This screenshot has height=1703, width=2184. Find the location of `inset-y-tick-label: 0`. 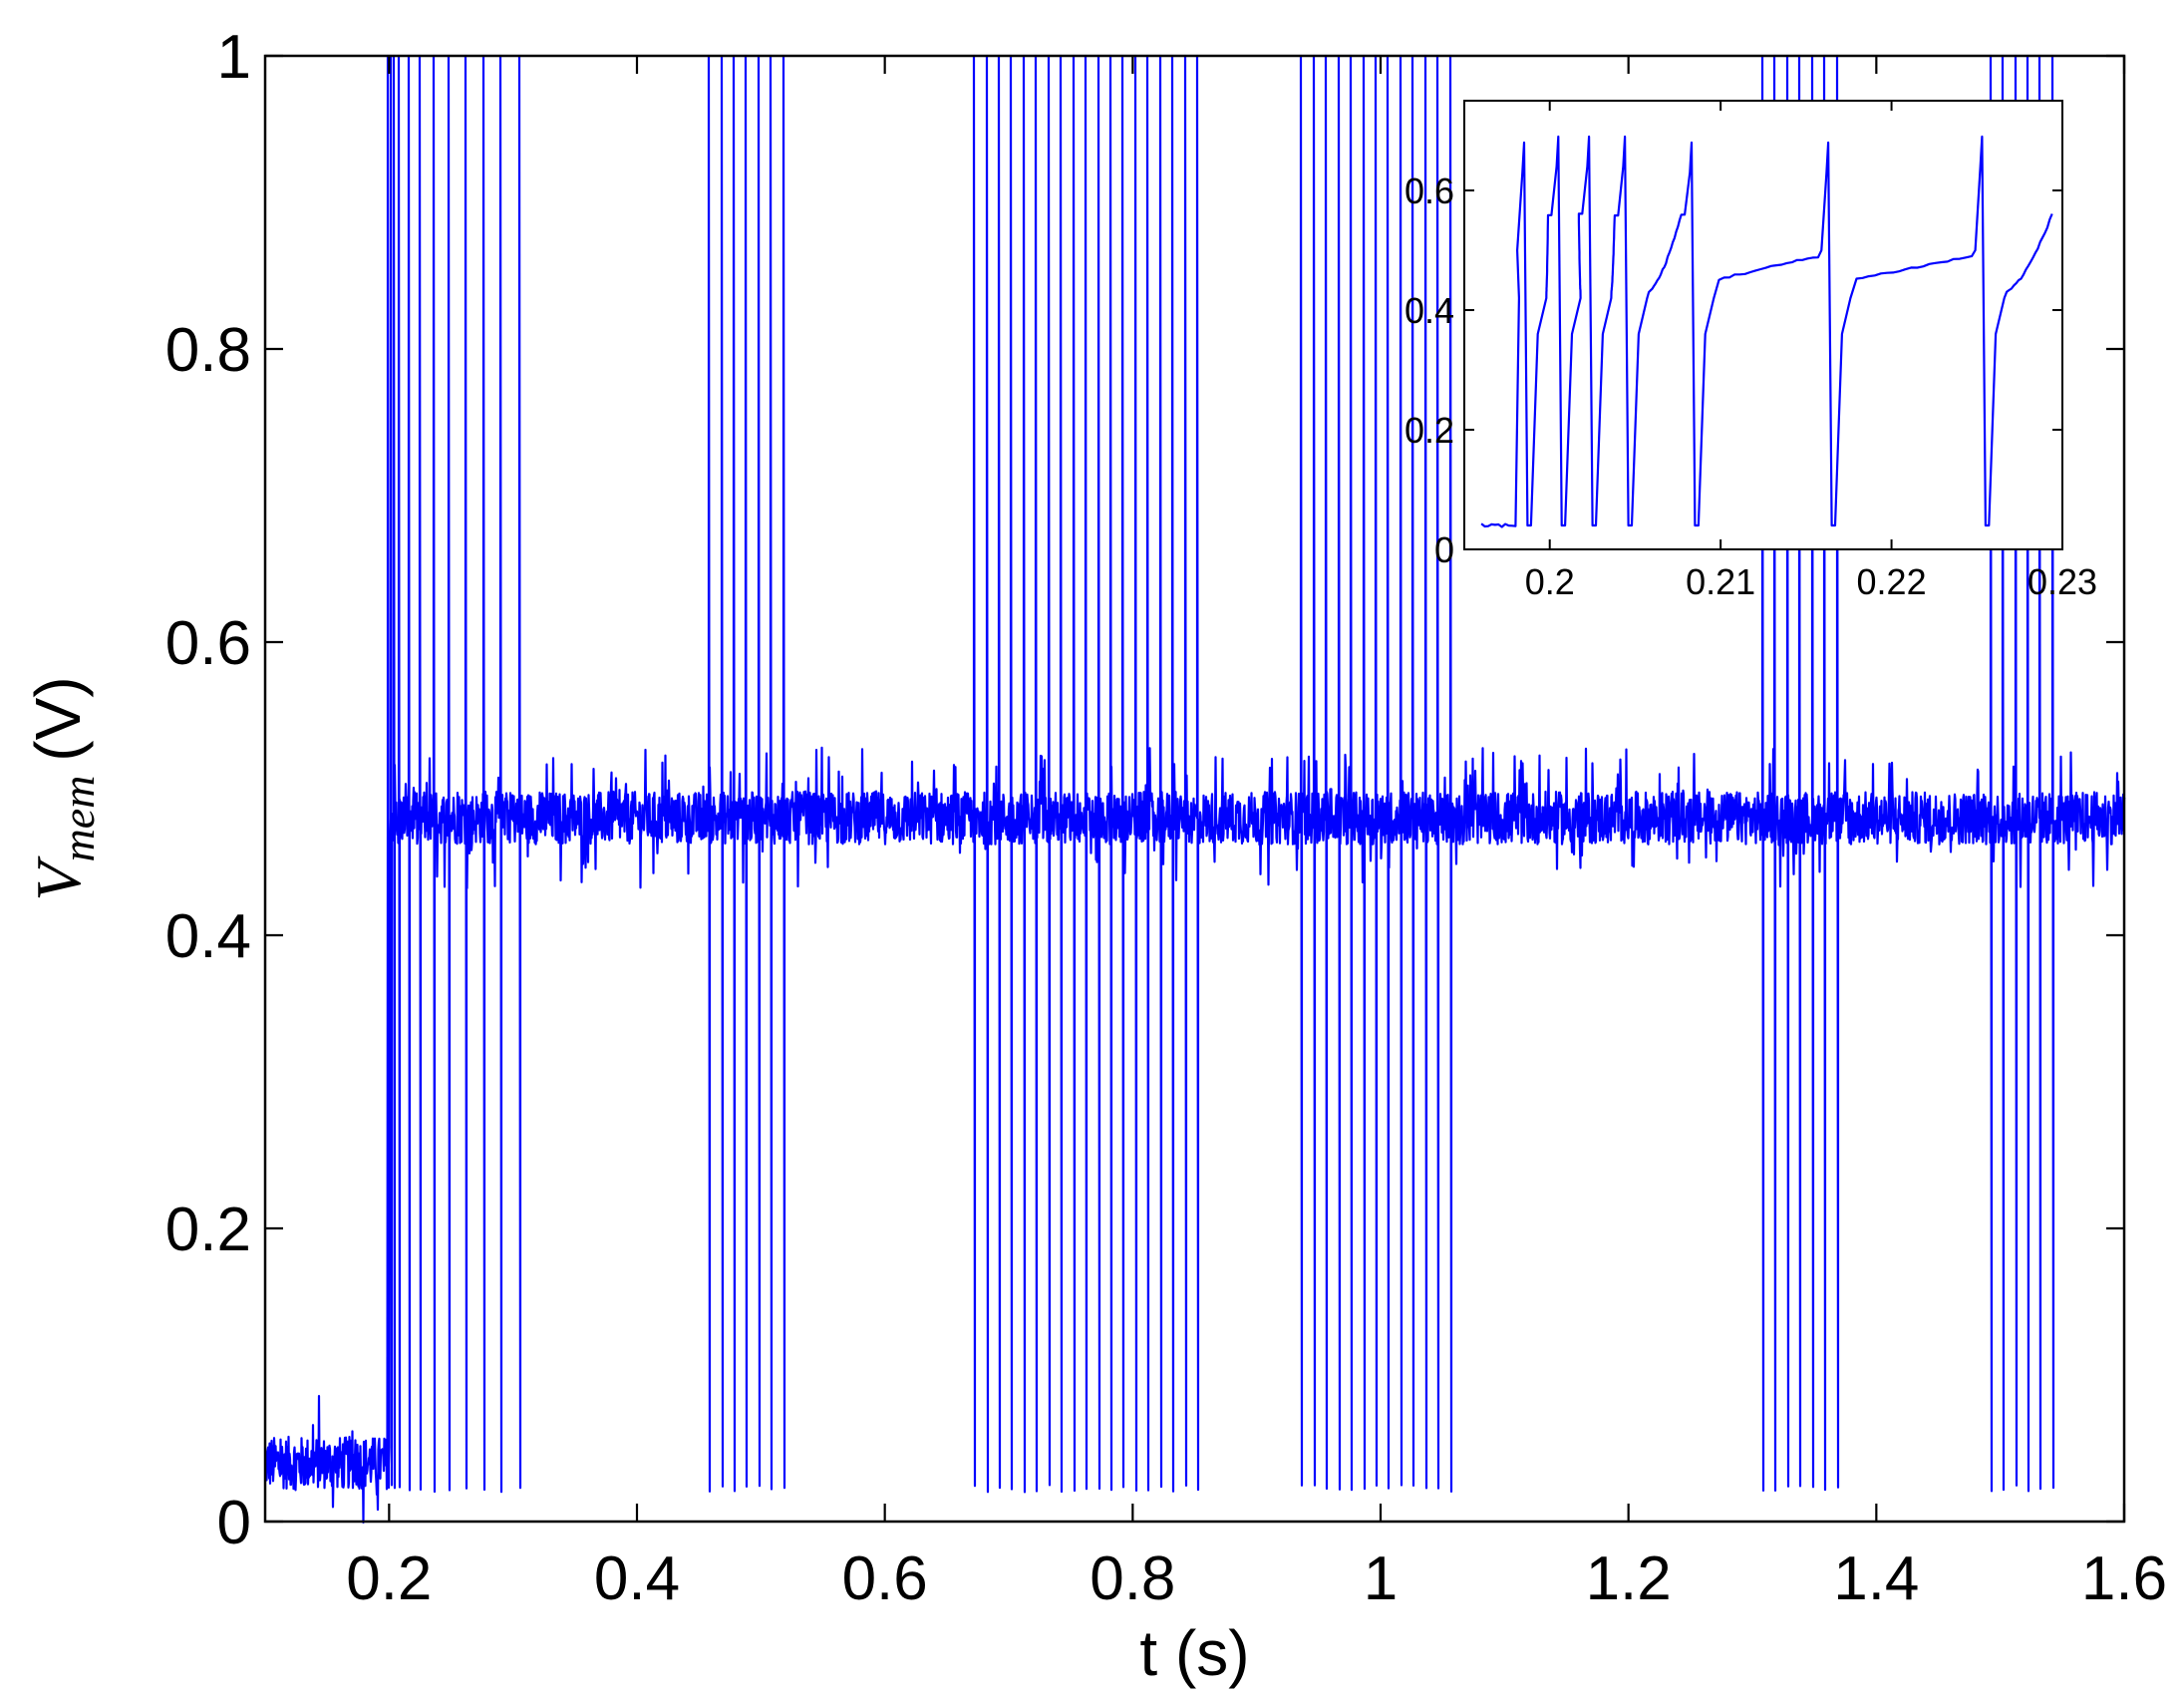

inset-y-tick-label: 0 is located at coordinates (1444, 549).